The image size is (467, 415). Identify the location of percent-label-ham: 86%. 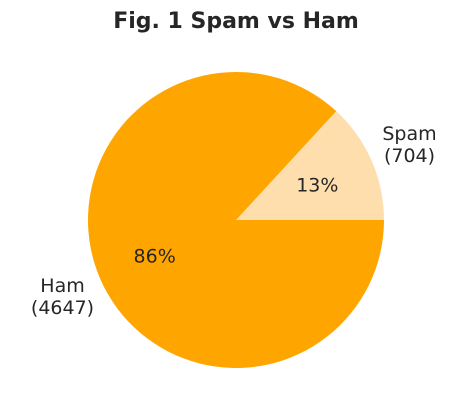
(155, 257).